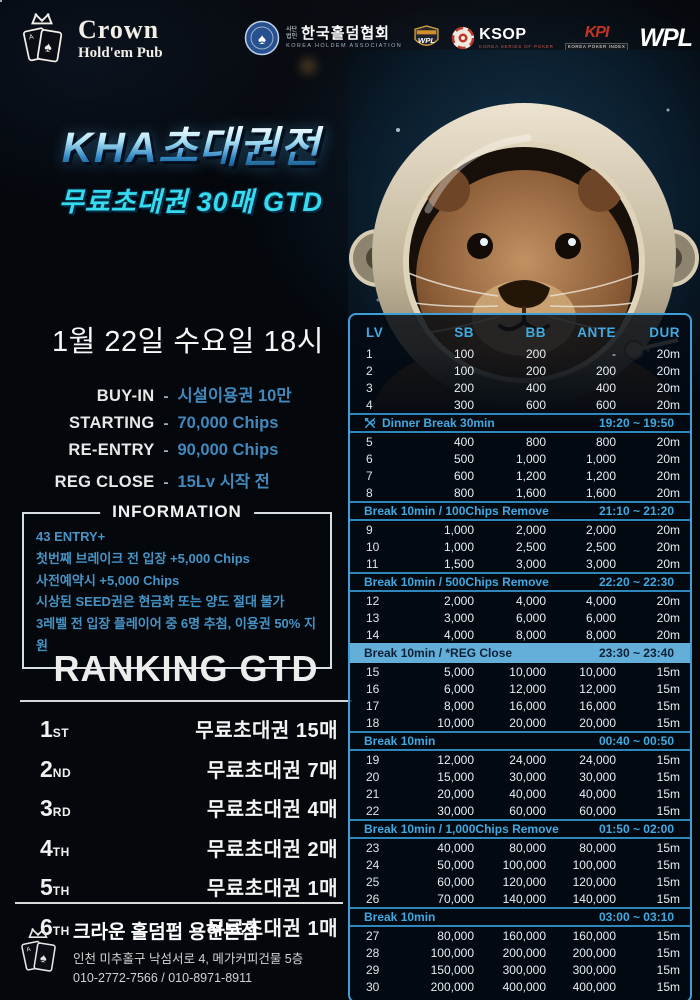  I want to click on level-row: 23 40,000 80,000 80,000 15m, so click(520, 847).